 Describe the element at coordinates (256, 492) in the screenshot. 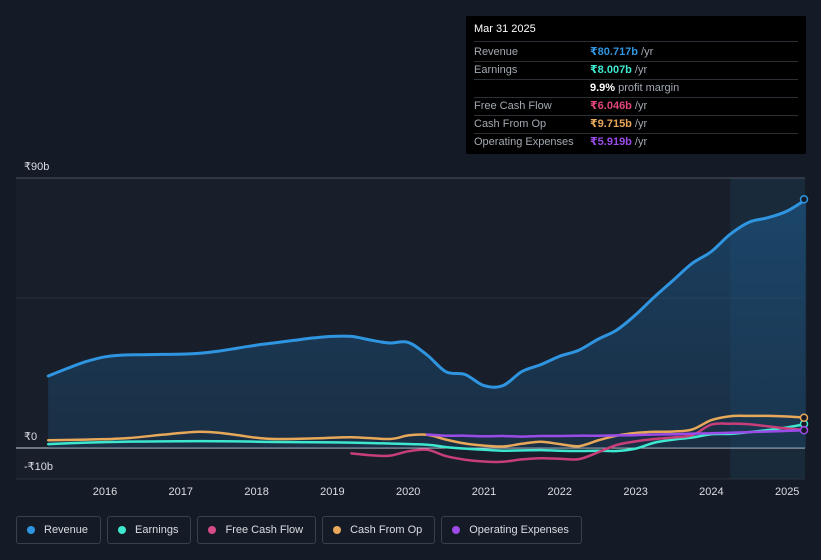

I see `x-tick-label: 2018` at that location.